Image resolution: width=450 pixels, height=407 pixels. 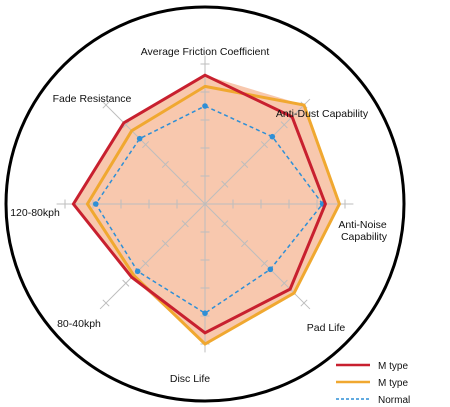 I want to click on axis-label-anti-noise: Anti-Noise Capability, so click(x=363, y=231).